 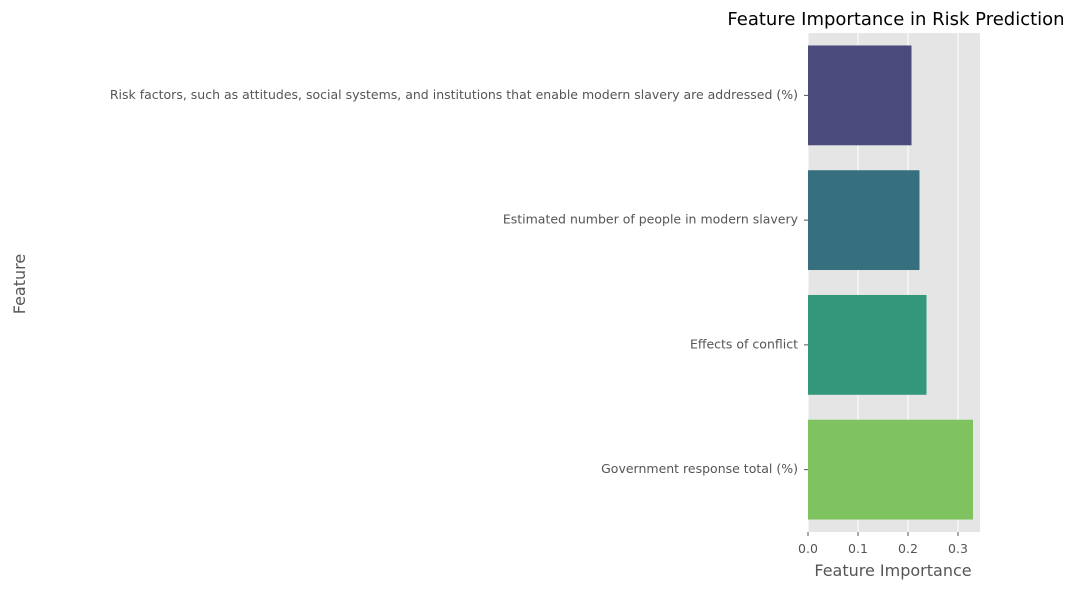 What do you see at coordinates (858, 548) in the screenshot?
I see `x-tick-label: 0.1` at bounding box center [858, 548].